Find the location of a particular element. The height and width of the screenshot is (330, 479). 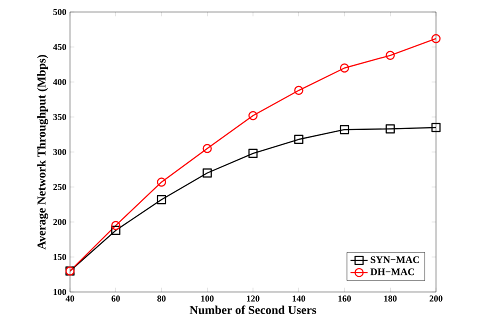

x-tick-label: 80 is located at coordinates (161, 299).